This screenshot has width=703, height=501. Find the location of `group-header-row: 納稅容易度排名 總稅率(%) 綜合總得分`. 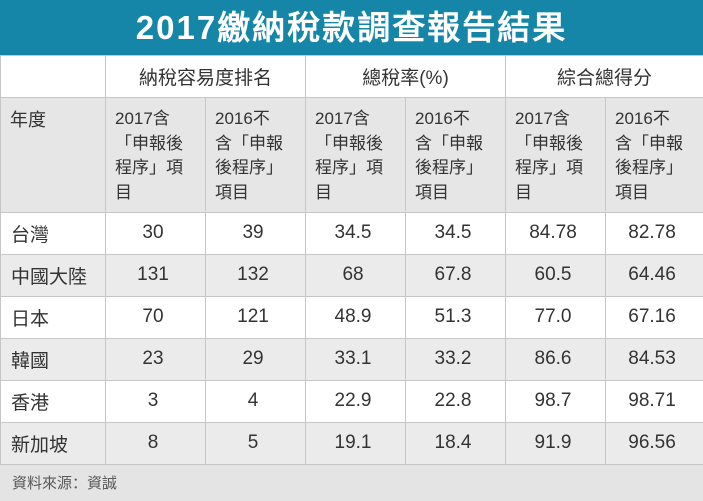

group-header-row: 納稅容易度排名 總稅率(%) 綜合總得分 is located at coordinates (351, 76).